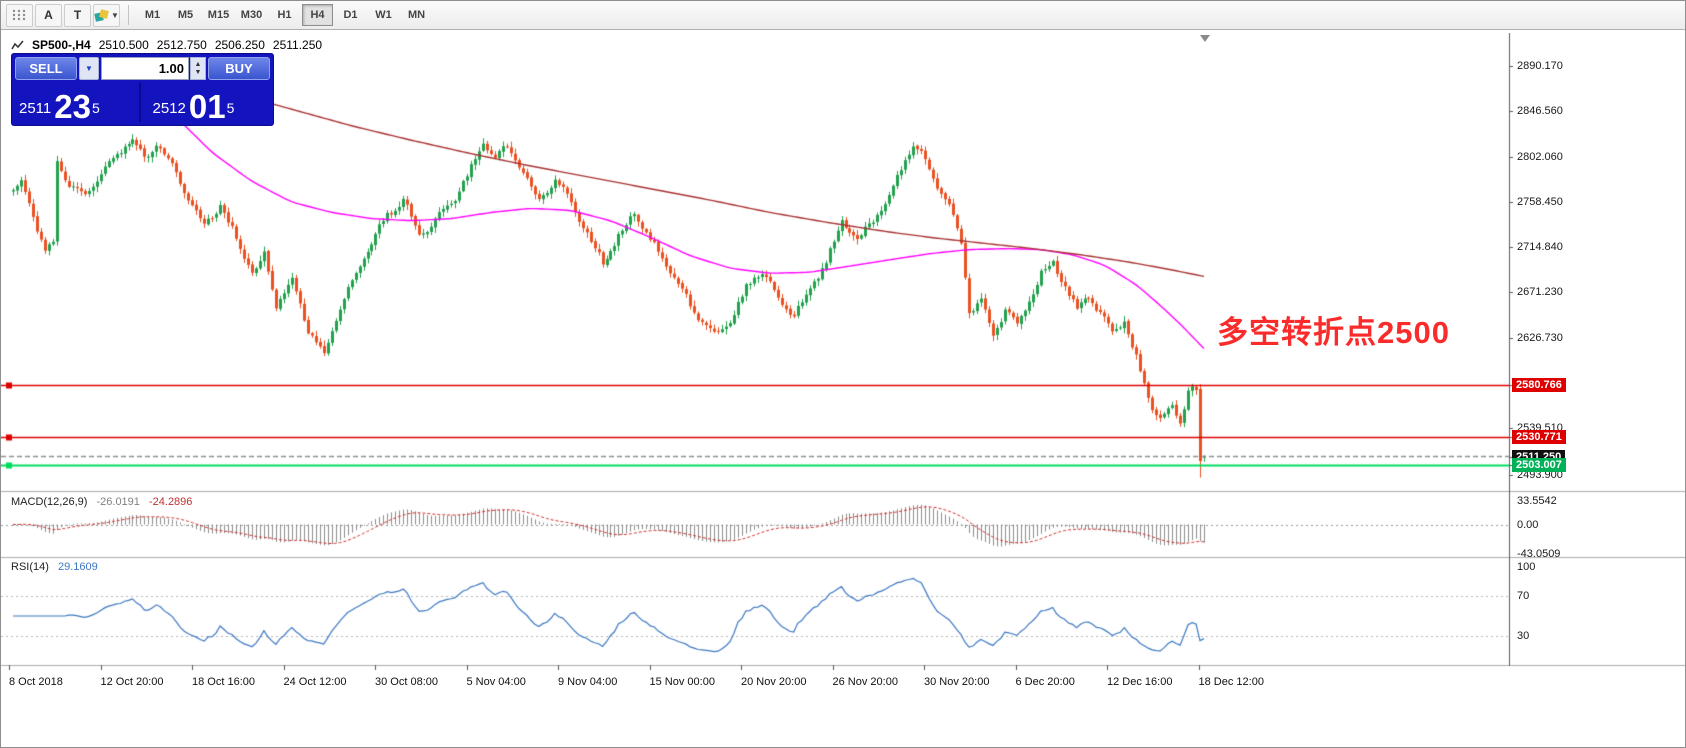  Describe the element at coordinates (1045, 682) in the screenshot. I see `time-axis-label: 6 Dec 20:00` at that location.